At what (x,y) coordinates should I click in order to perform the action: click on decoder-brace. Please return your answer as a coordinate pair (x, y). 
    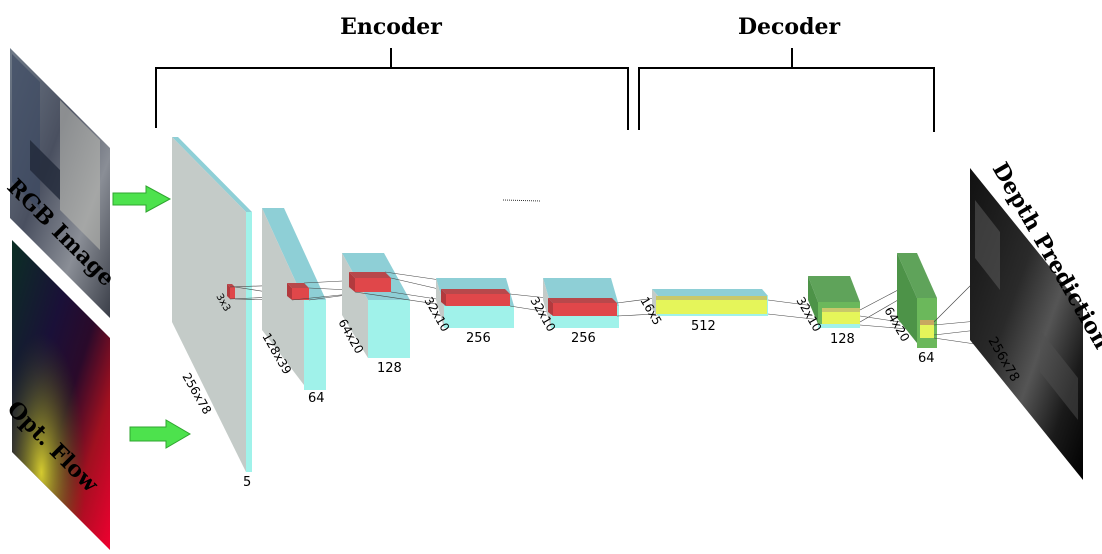
    Looking at the image, I should click on (786, 90).